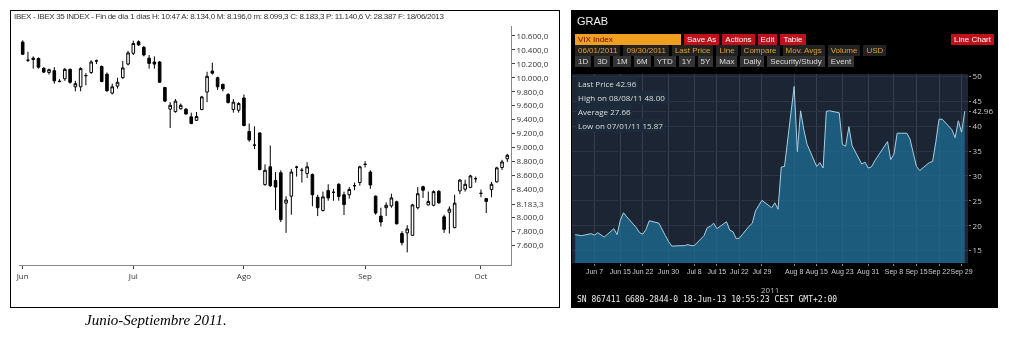 Image resolution: width=1009 pixels, height=338 pixels. What do you see at coordinates (686, 61) in the screenshot?
I see `text: 1Y` at bounding box center [686, 61].